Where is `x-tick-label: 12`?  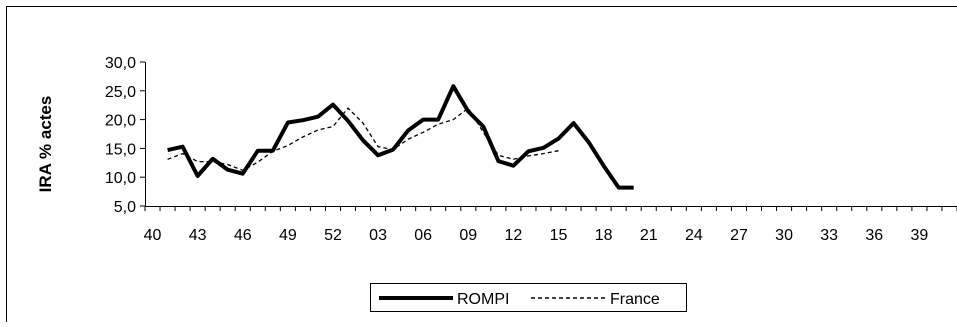 x-tick-label: 12 is located at coordinates (514, 235).